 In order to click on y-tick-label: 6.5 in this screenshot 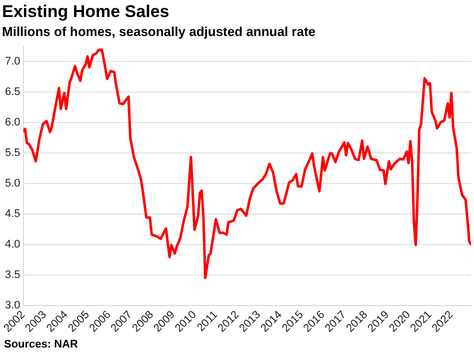, I will do `click(12, 92)`.